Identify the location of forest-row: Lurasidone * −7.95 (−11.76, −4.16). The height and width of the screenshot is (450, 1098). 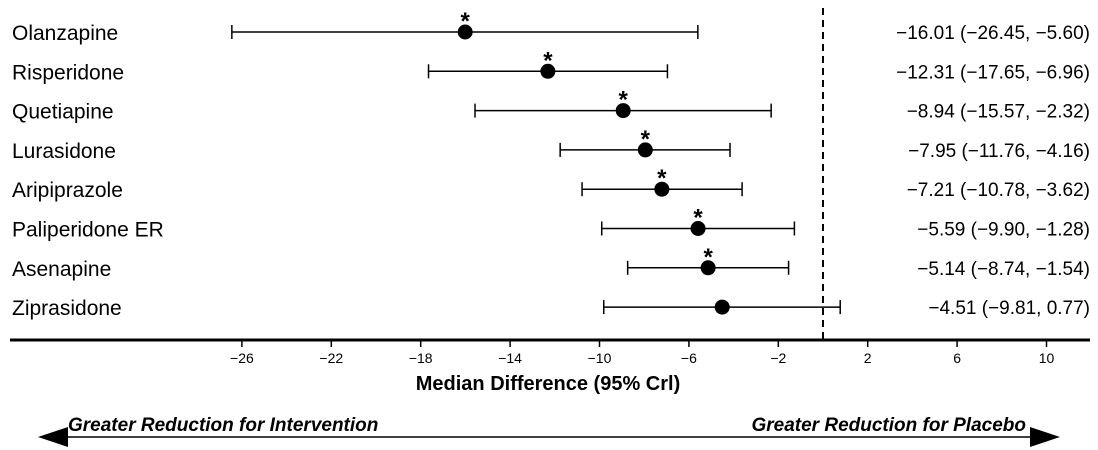
(551, 144).